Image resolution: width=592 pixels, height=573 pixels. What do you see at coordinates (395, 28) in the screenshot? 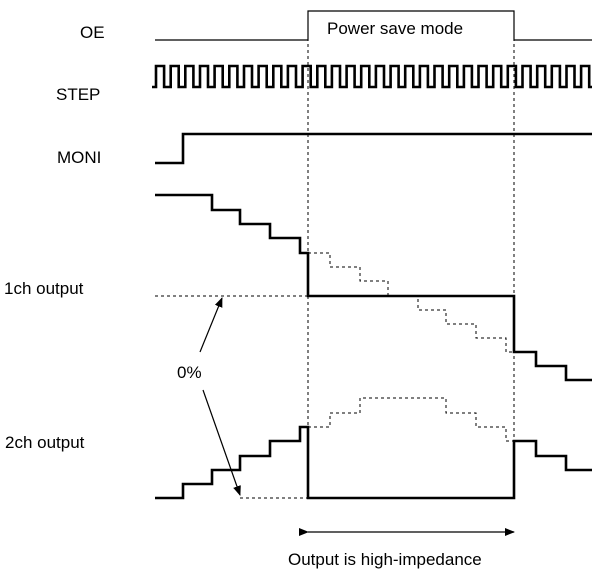
I see `power-save-mode-label: Power save mode` at bounding box center [395, 28].